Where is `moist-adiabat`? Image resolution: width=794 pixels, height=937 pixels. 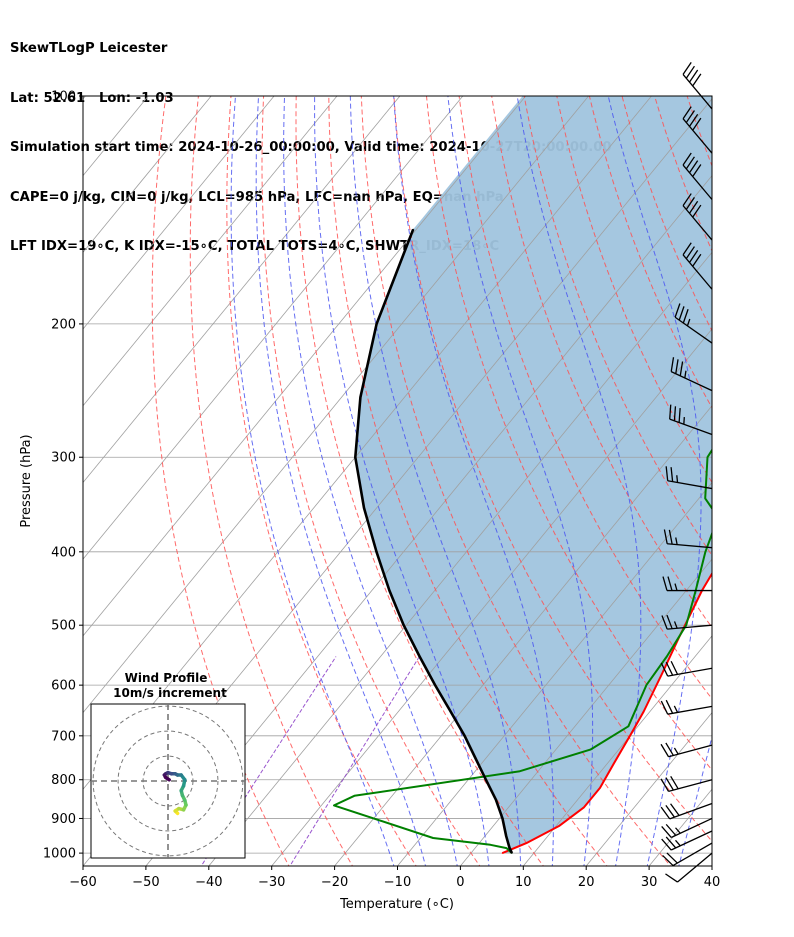 moist-adiabat is located at coordinates (654, 481).